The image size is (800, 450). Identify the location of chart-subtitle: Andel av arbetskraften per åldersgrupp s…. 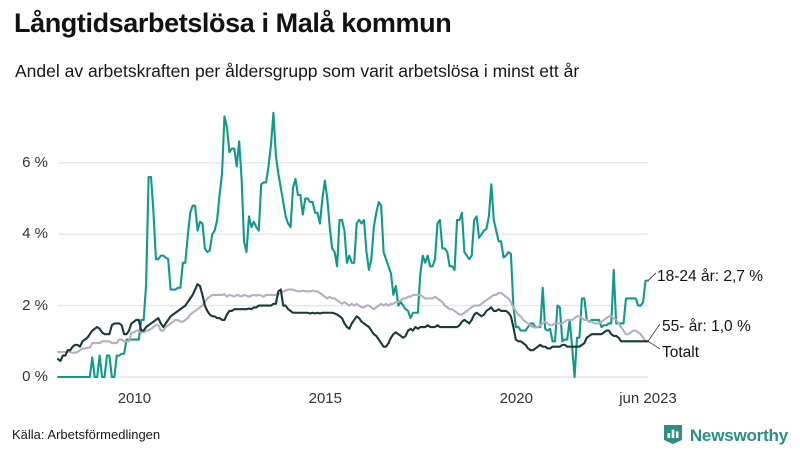
(297, 71).